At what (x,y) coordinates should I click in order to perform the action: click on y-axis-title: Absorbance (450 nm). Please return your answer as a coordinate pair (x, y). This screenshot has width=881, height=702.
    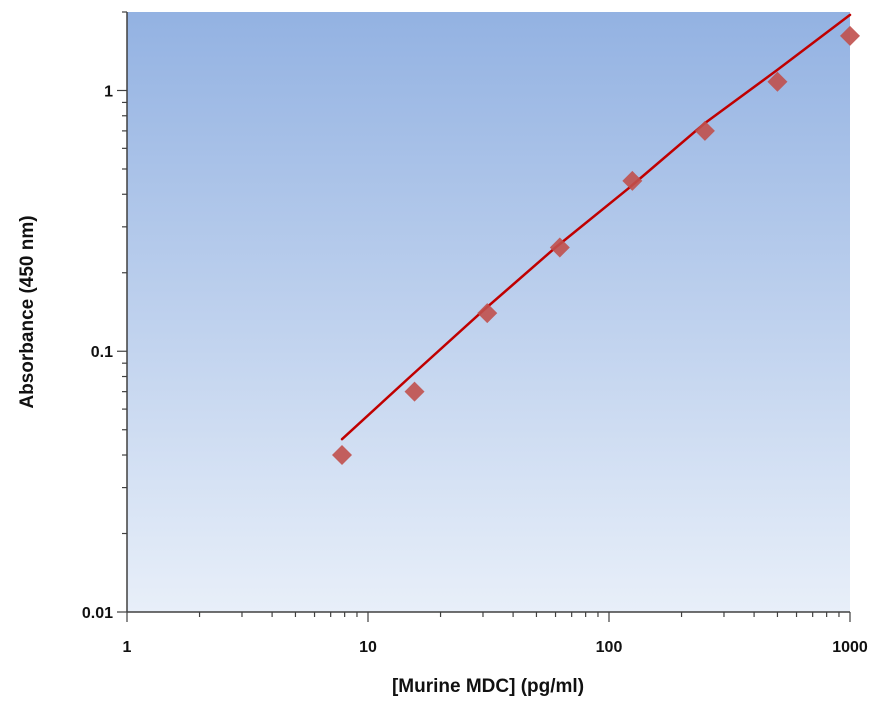
    Looking at the image, I should click on (27, 311).